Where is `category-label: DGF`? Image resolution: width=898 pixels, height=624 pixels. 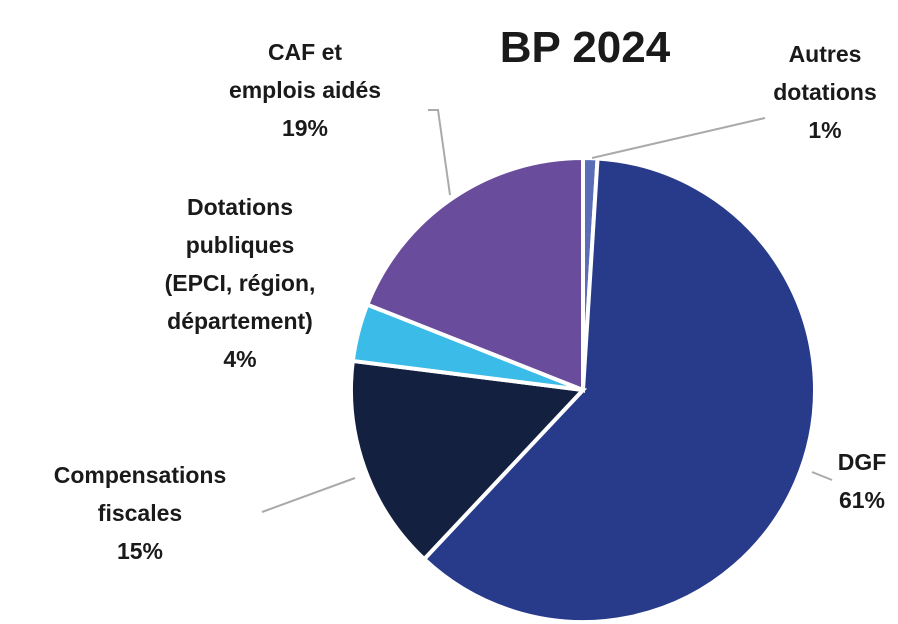
category-label: DGF is located at coordinates (862, 462).